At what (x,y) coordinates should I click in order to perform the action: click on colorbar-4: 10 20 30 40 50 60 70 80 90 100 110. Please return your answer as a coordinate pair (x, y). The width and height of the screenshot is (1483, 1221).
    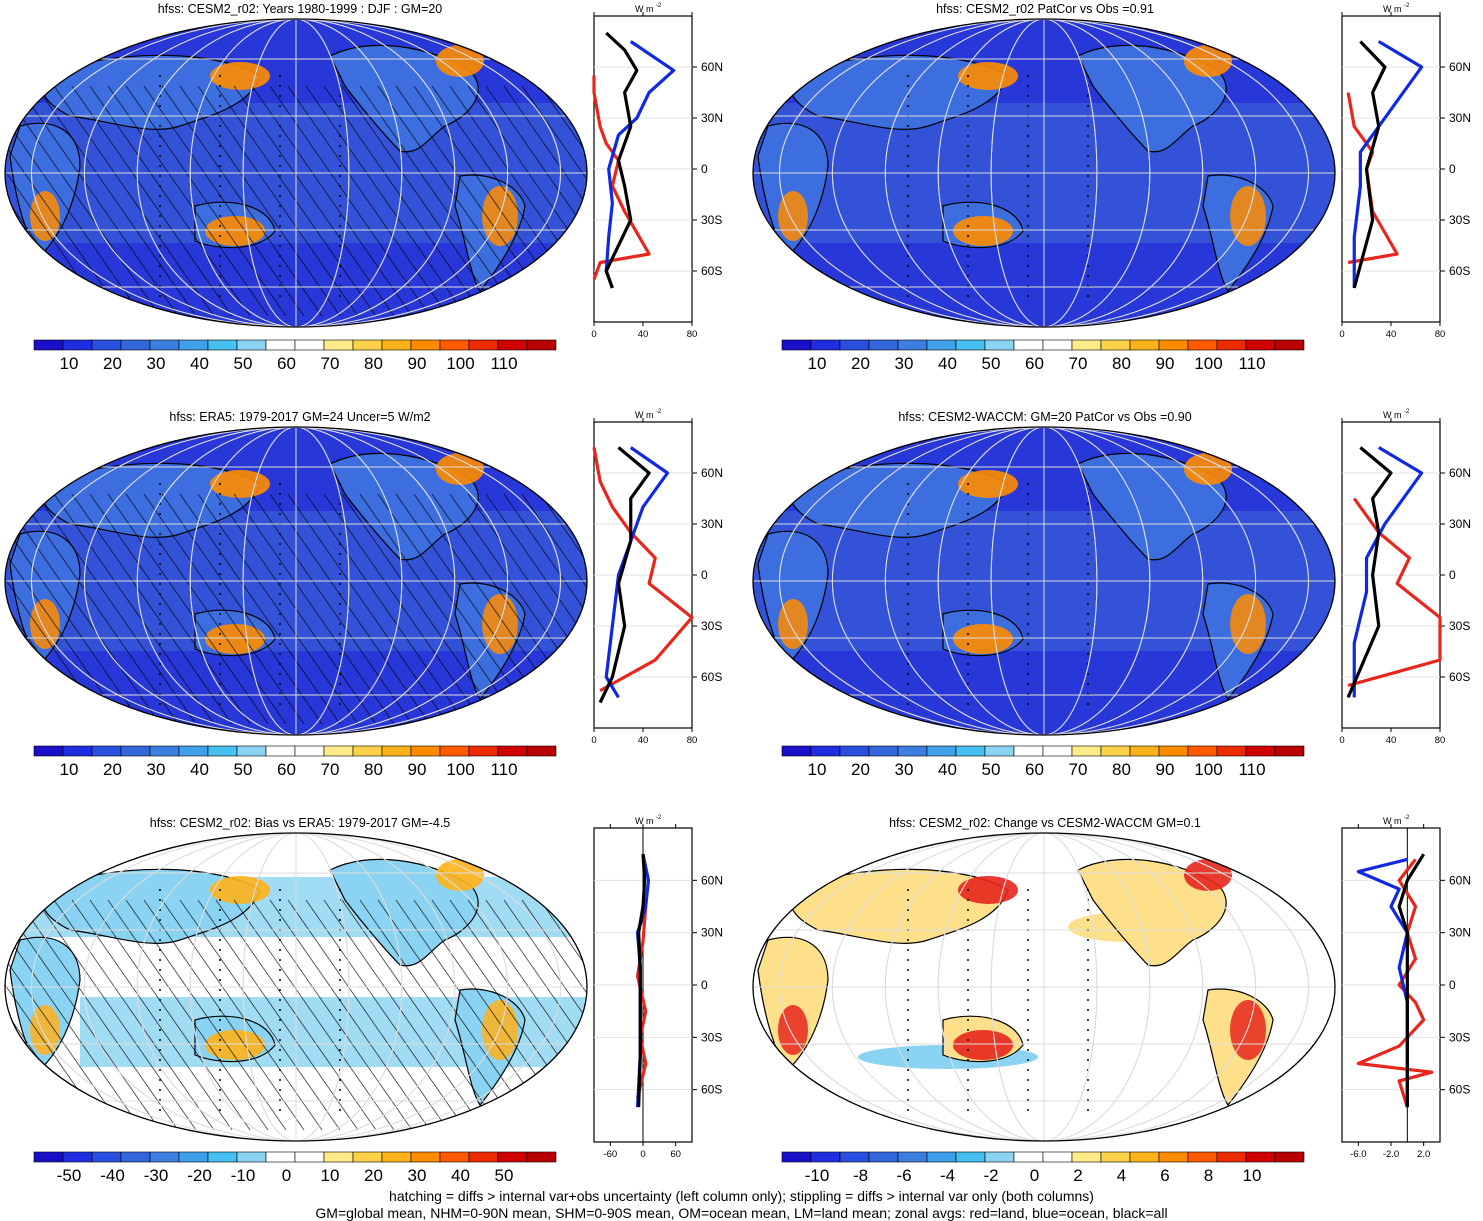
    Looking at the image, I should click on (1043, 762).